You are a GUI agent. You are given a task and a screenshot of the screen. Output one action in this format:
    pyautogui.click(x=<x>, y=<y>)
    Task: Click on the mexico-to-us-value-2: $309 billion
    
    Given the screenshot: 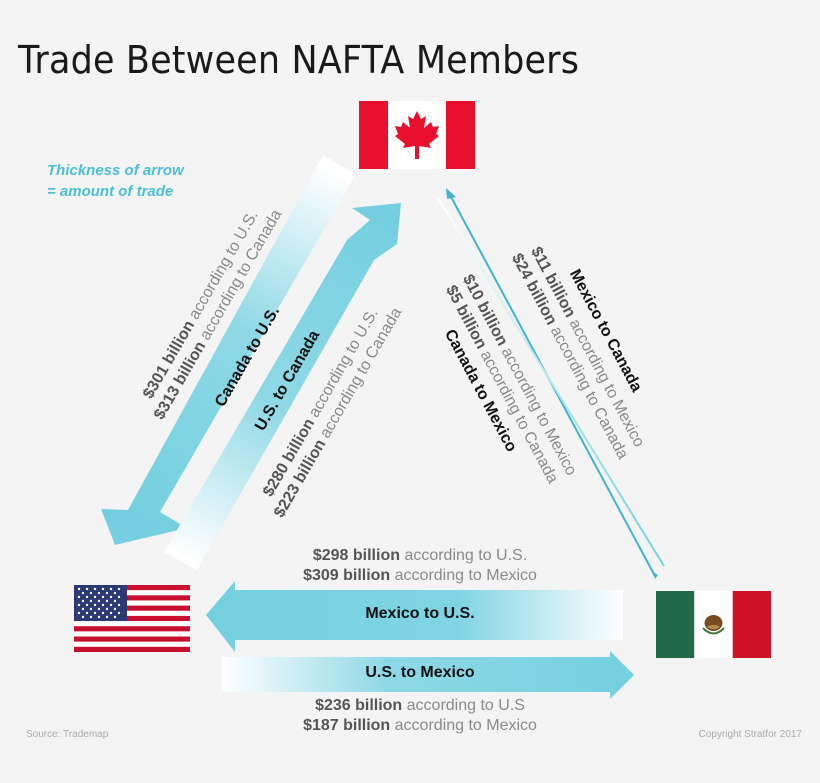 What is the action you would take?
    pyautogui.click(x=347, y=575)
    